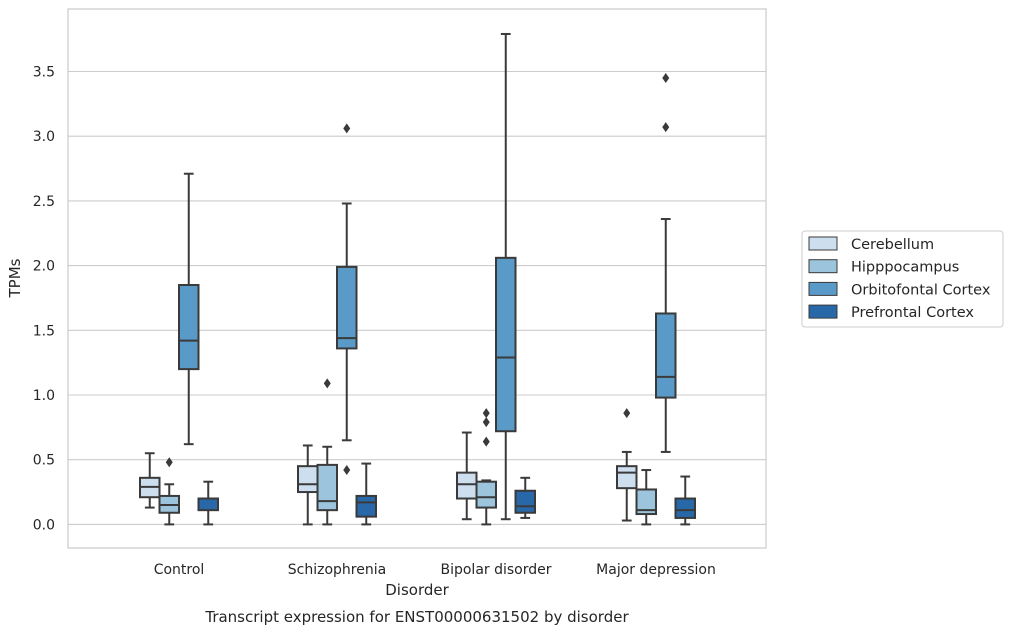 The image size is (1014, 634). What do you see at coordinates (44, 396) in the screenshot?
I see `y-tick-label: 1.0` at bounding box center [44, 396].